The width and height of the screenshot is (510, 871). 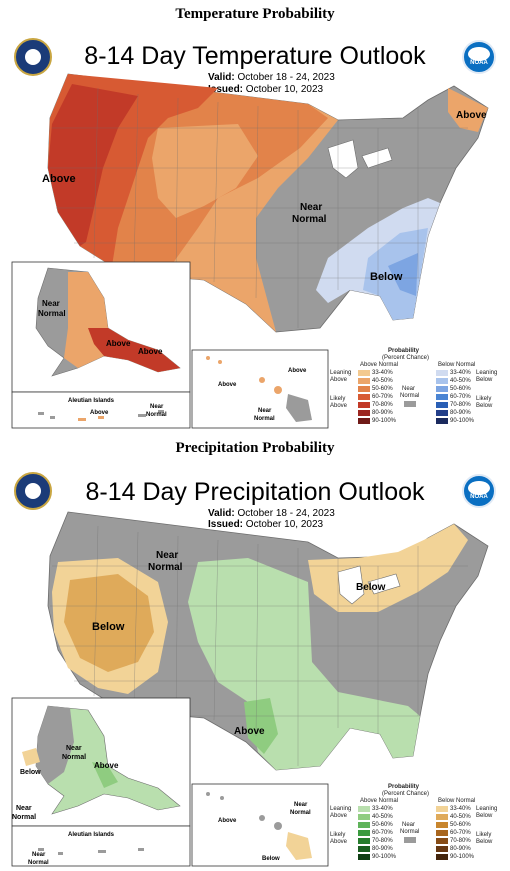 I want to click on label-near-normal-1: Near, so click(x=167, y=555).